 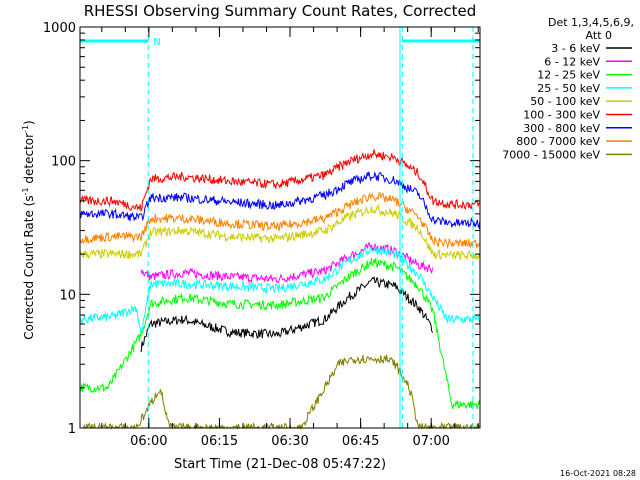 I want to click on y-tick-label-1: 1, so click(x=72, y=429).